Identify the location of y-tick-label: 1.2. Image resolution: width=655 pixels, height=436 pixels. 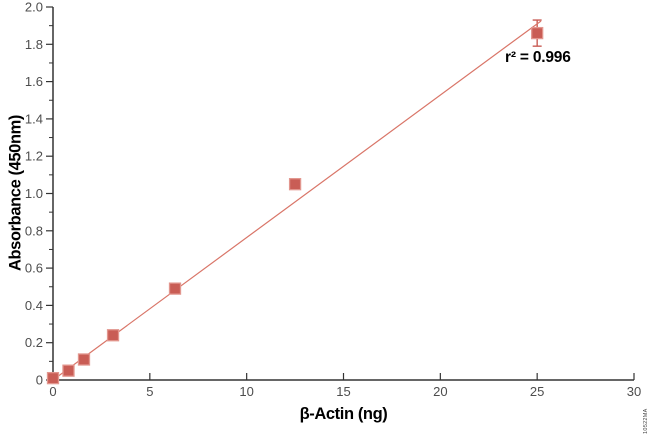
(34, 156).